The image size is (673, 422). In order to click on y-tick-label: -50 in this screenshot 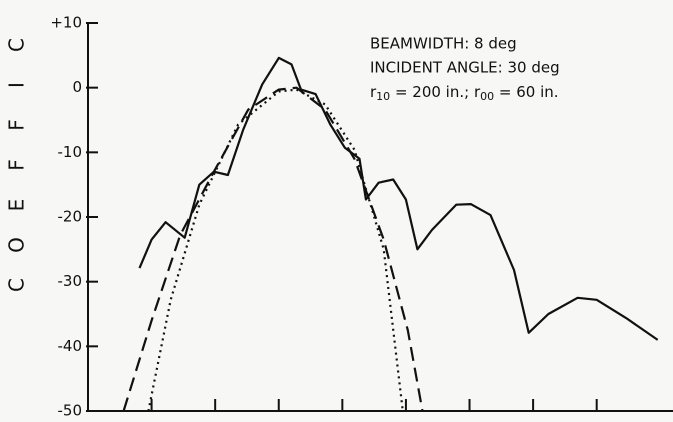, I will do `click(70, 411)`.